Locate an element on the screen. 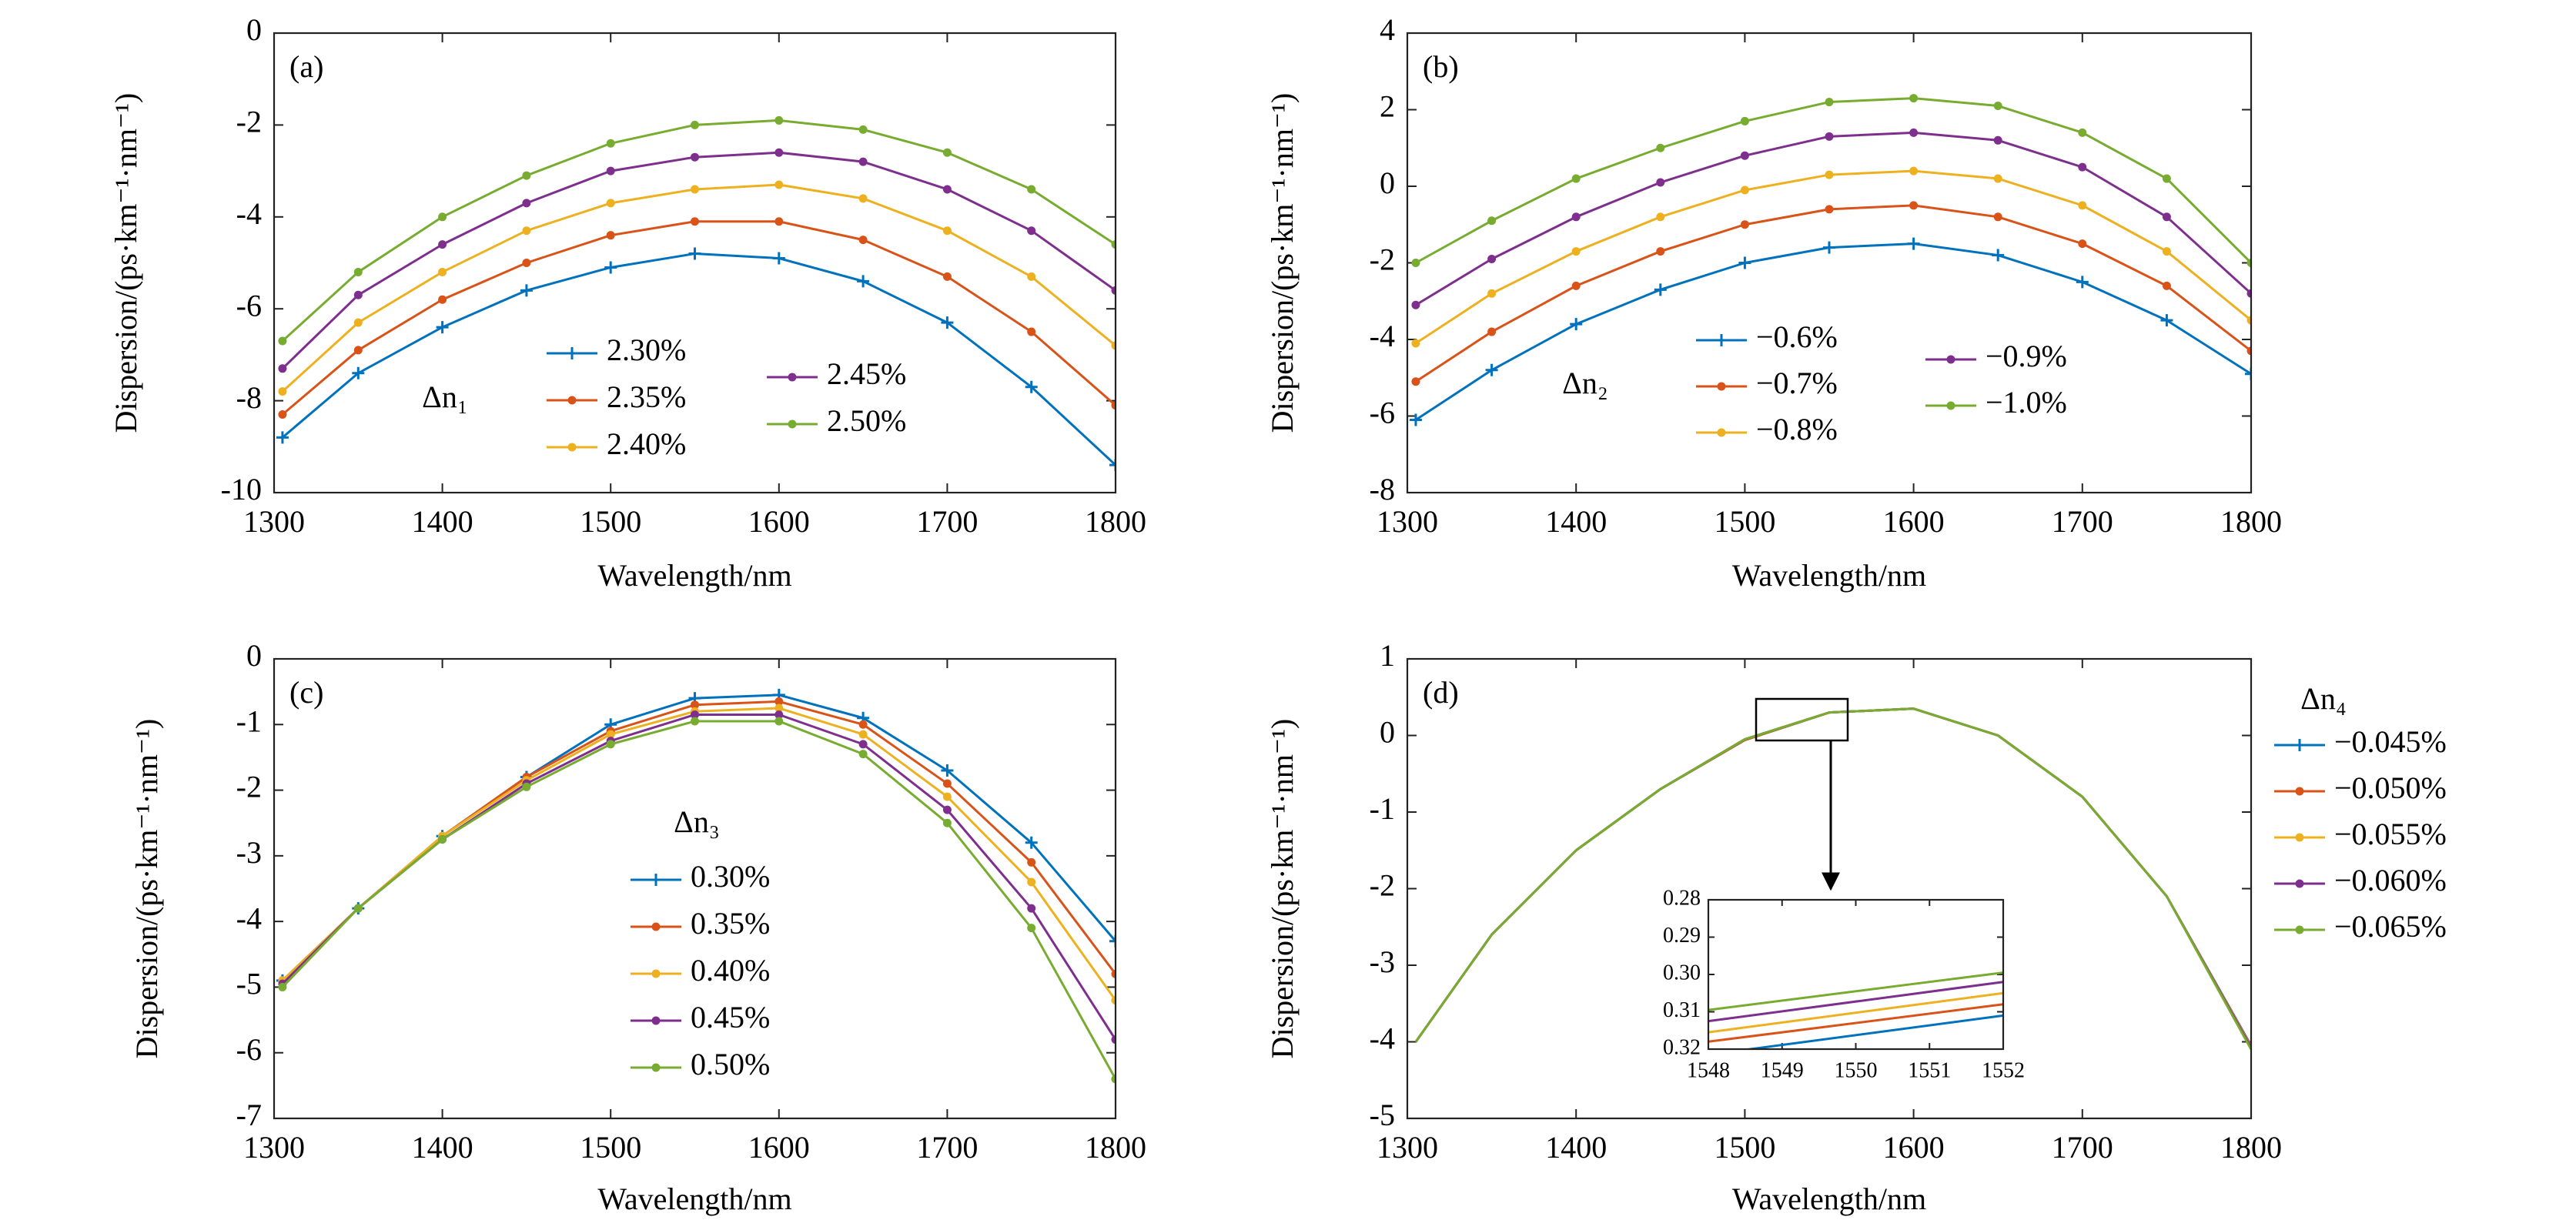 Image resolution: width=2576 pixels, height=1220 pixels. y-tick-label: -1 is located at coordinates (249, 721).